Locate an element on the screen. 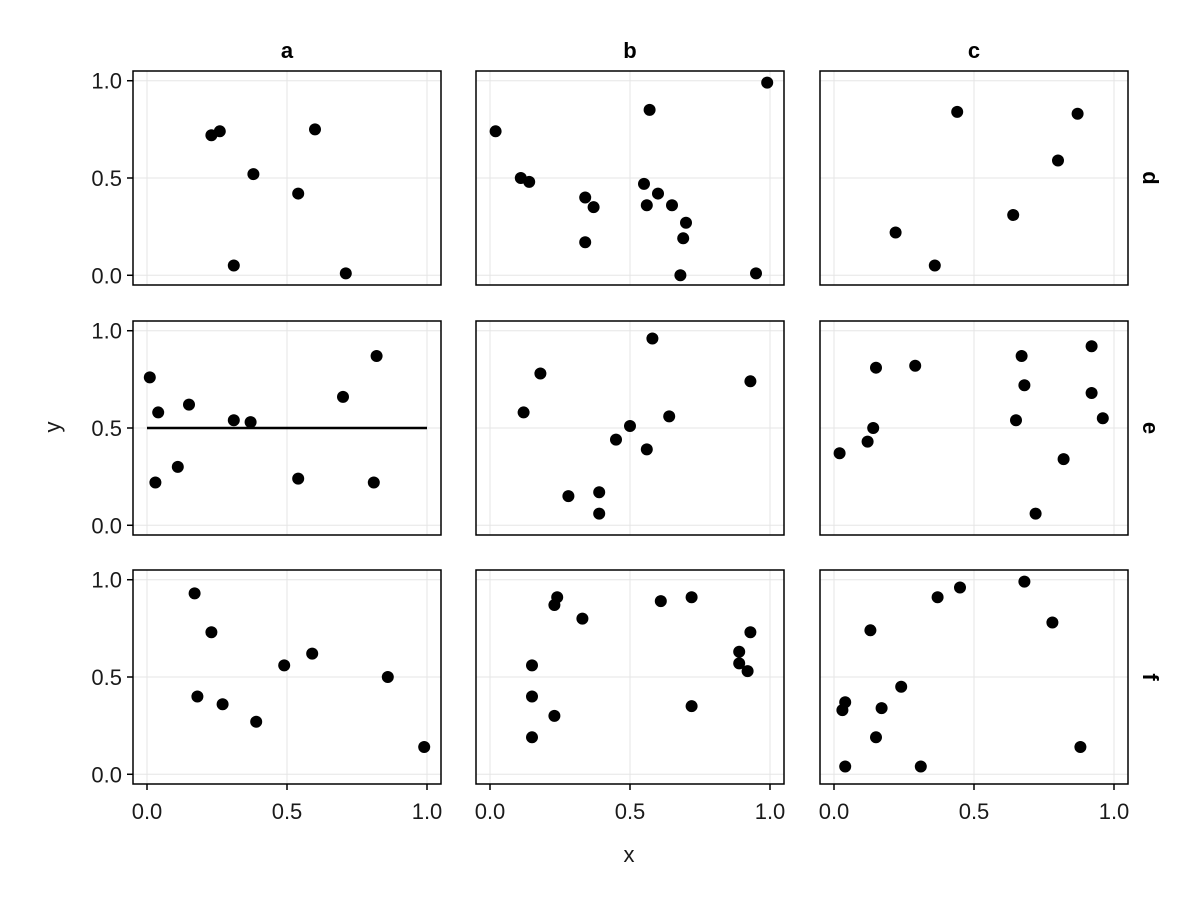 The height and width of the screenshot is (900, 1200). column-titles: a b c is located at coordinates (630, 50).